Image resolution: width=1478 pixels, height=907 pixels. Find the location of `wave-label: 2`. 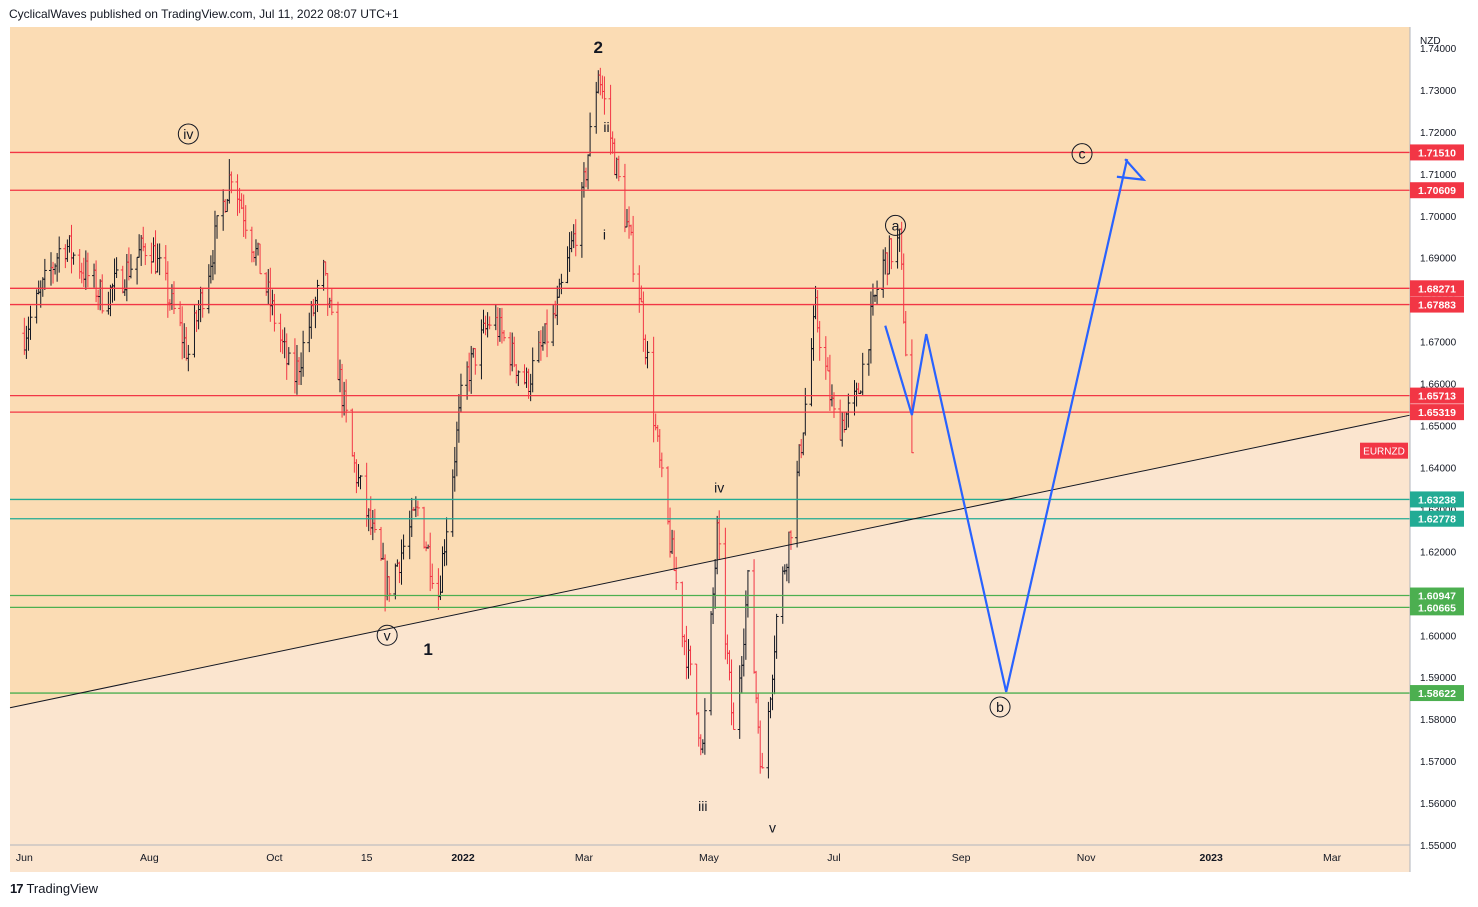

wave-label: 2 is located at coordinates (598, 47).